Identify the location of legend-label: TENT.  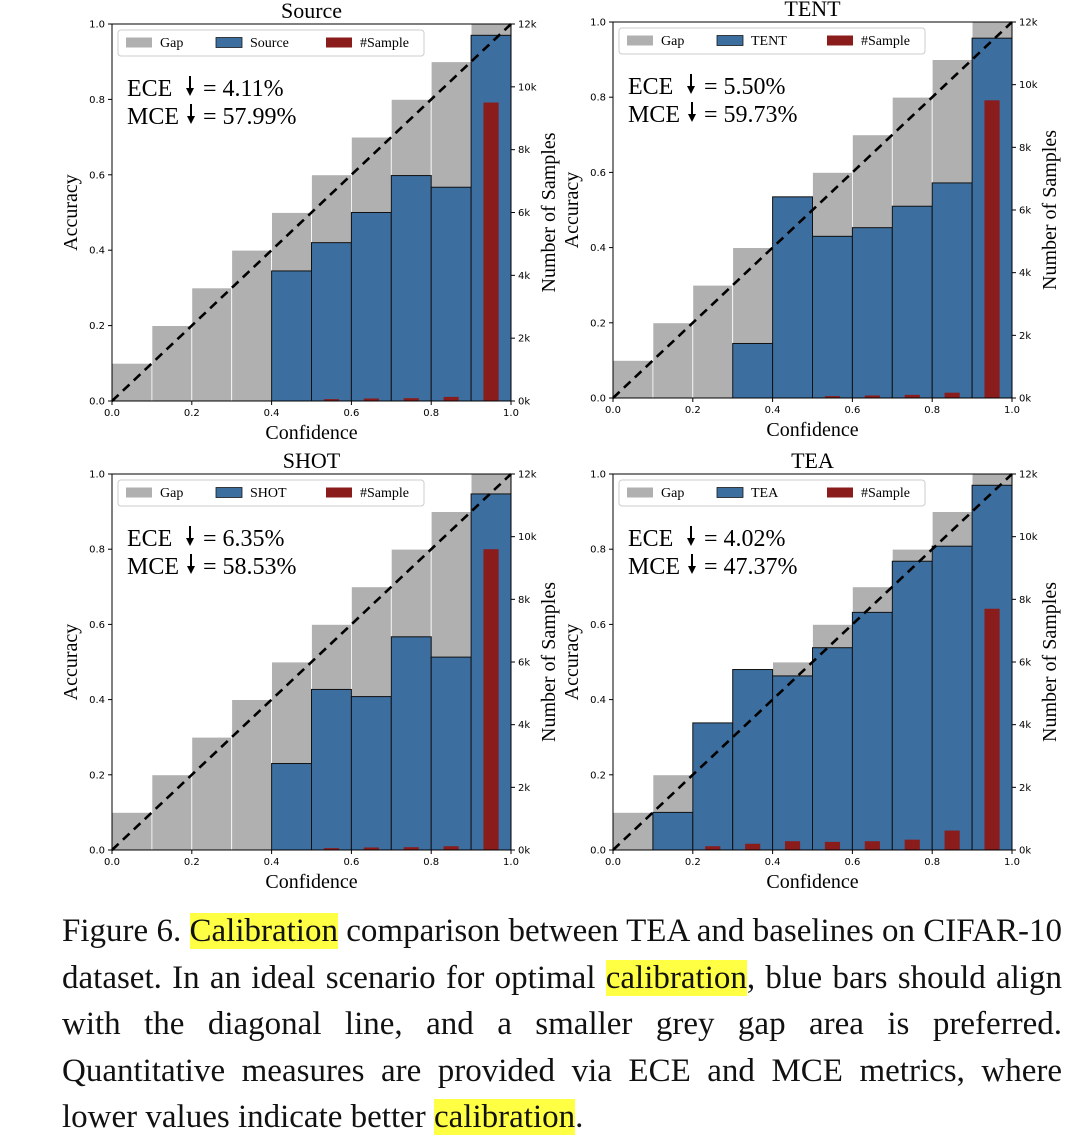
(769, 41).